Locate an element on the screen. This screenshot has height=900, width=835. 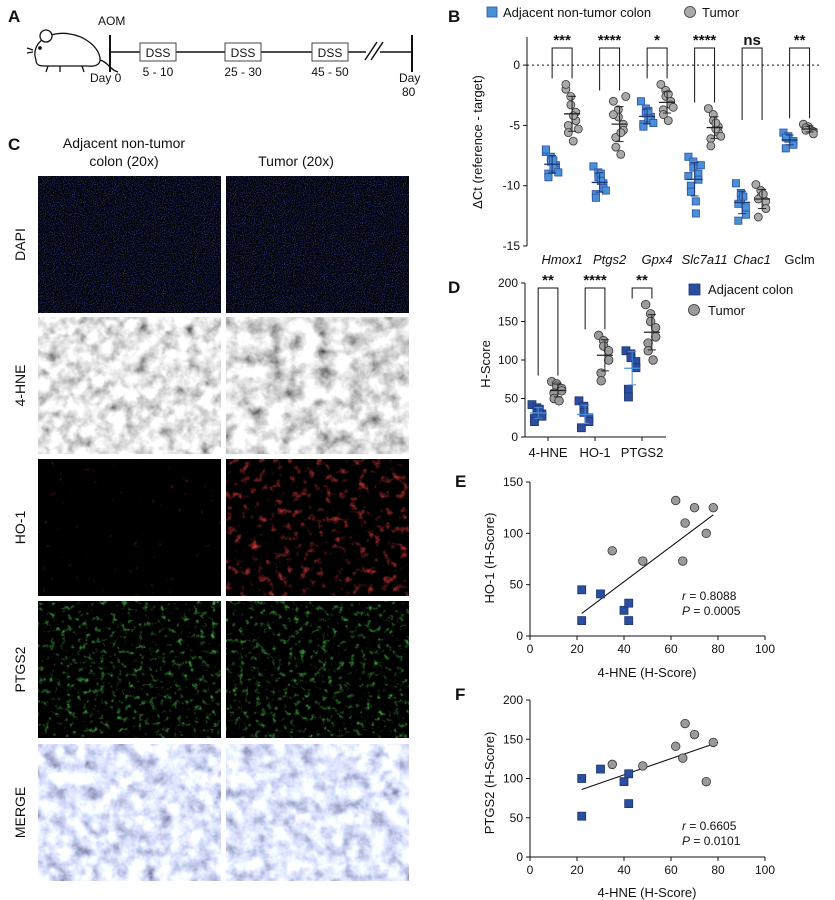
dss-box-1: DSS 5 - 10 is located at coordinates (158, 60).